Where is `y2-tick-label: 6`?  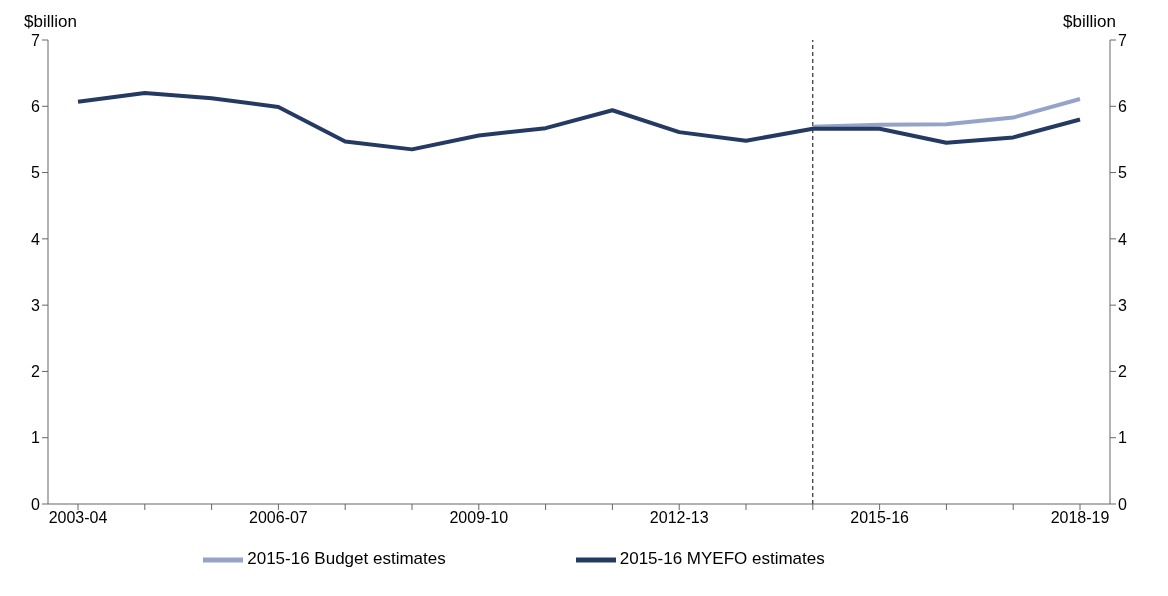 y2-tick-label: 6 is located at coordinates (1122, 106).